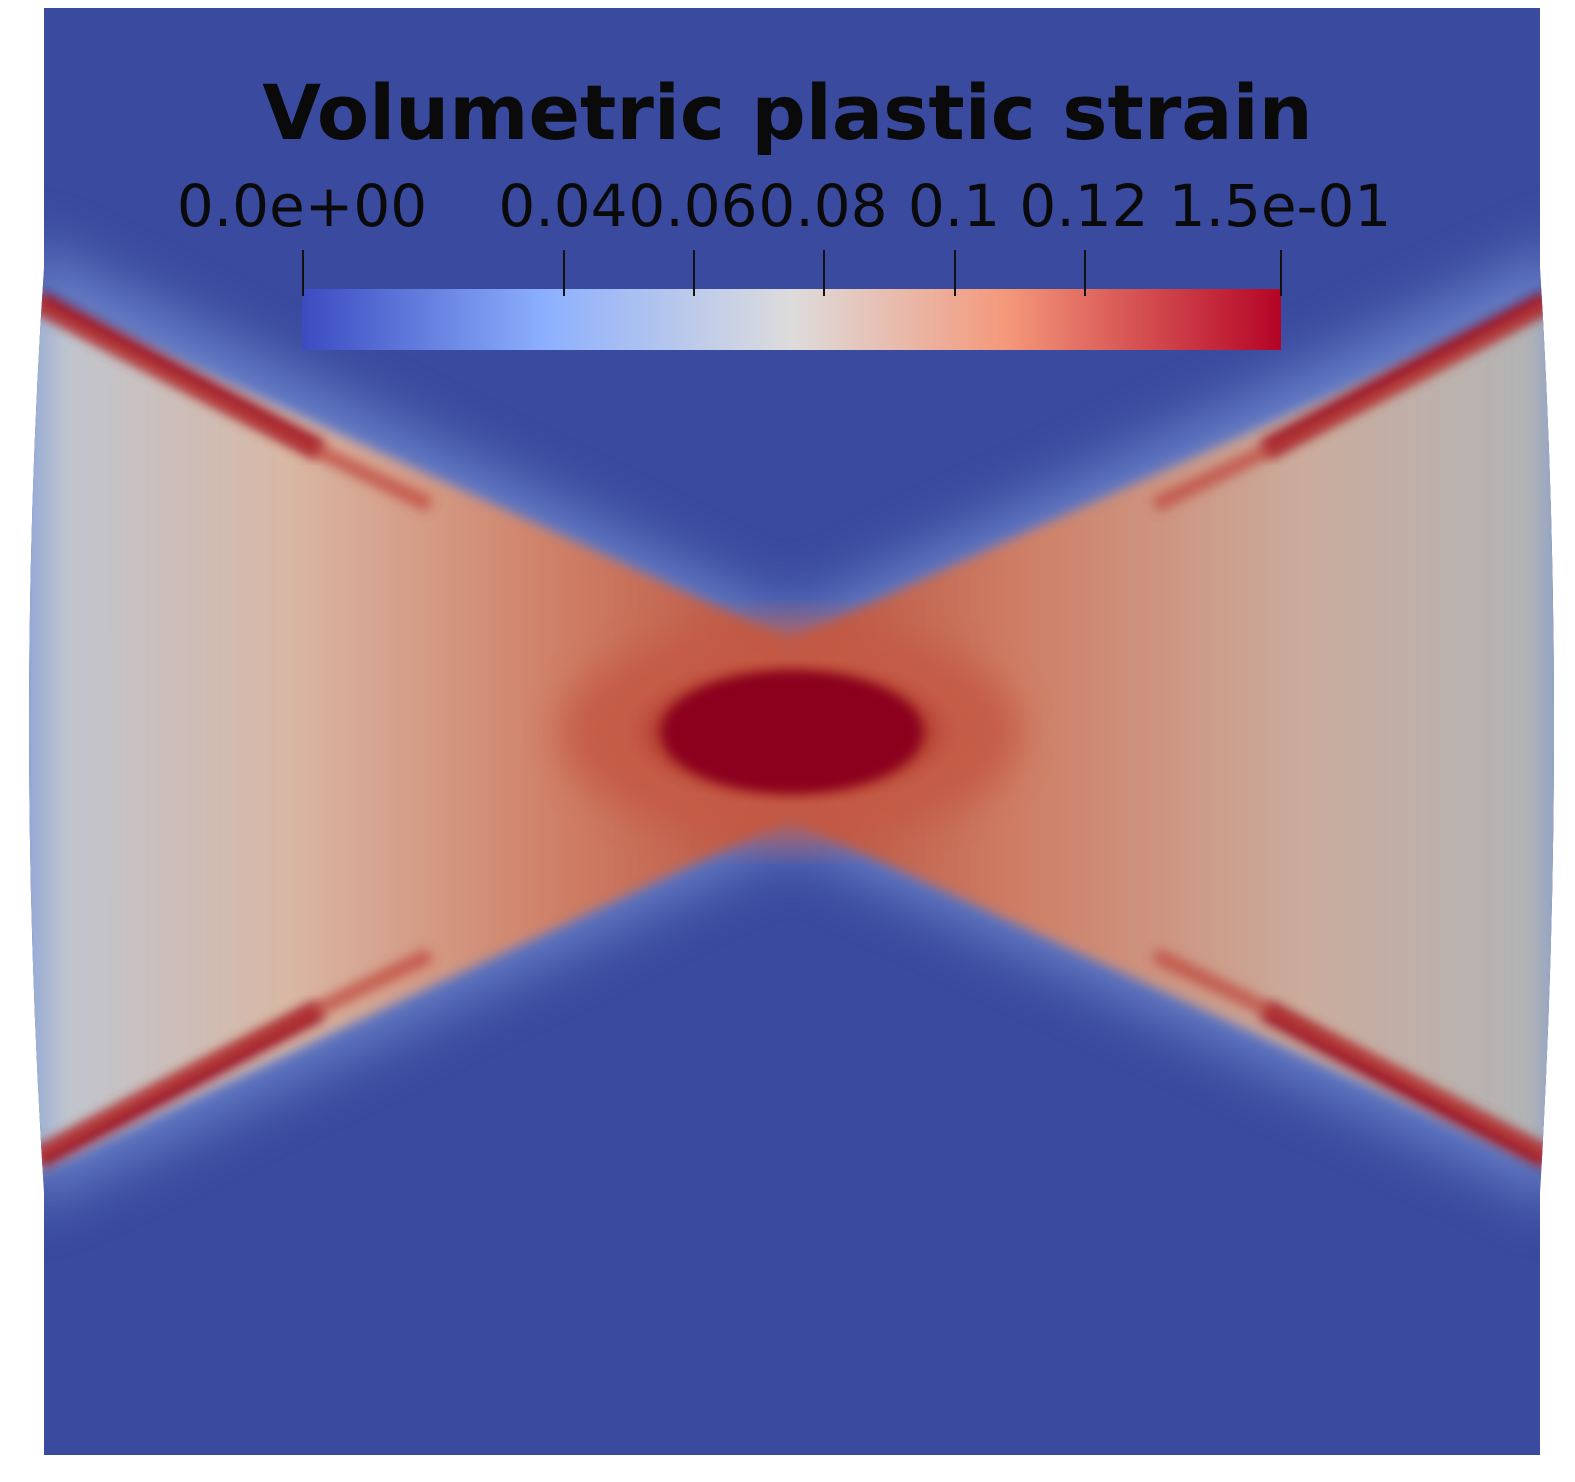  I want to click on legend-title: Volumetric plastic strain, so click(787, 112).